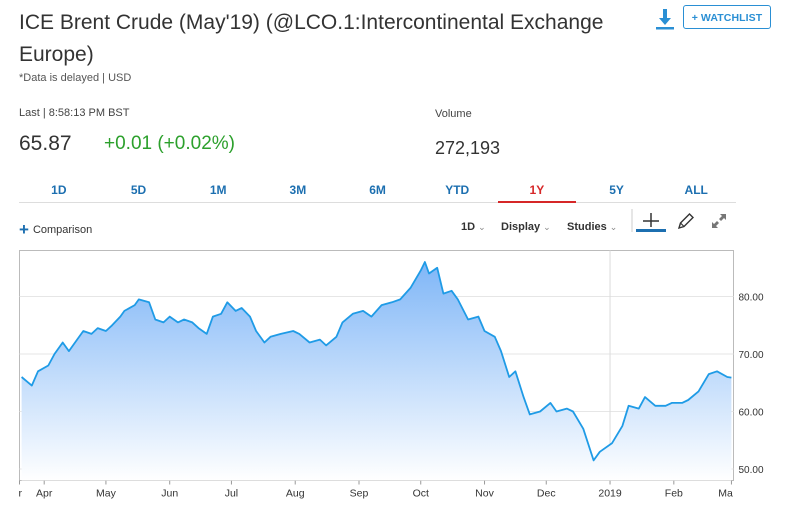 The image size is (795, 522). I want to click on tab-ytd: YTD, so click(457, 190).